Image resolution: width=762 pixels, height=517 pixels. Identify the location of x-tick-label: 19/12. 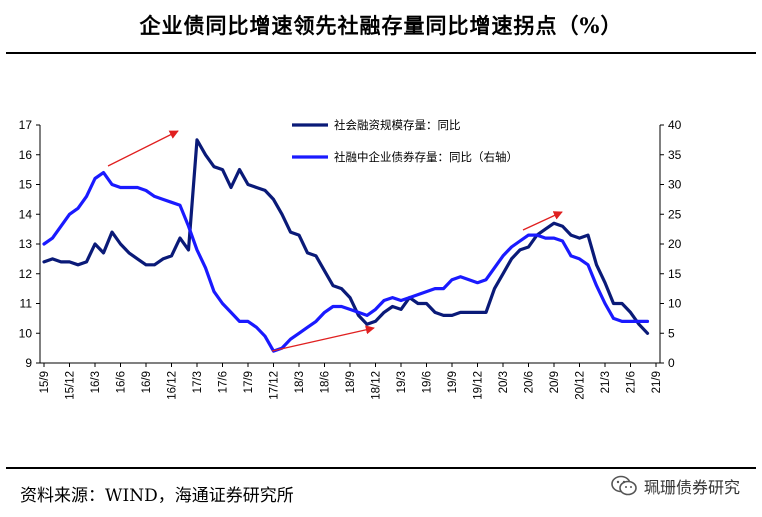
(479, 385).